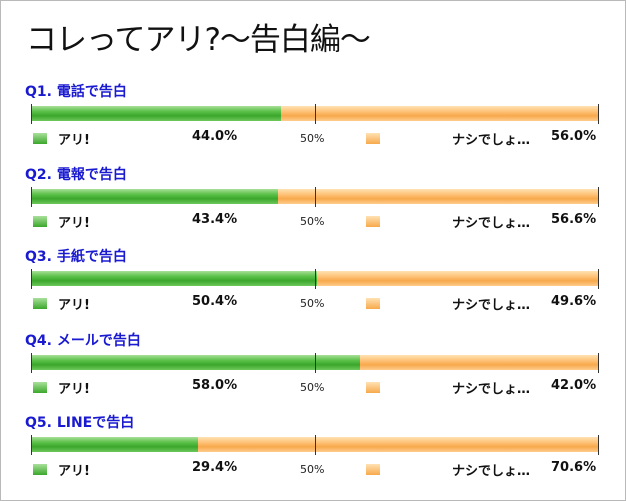 This screenshot has height=501, width=626. I want to click on percent-no: 56.6%, so click(574, 219).